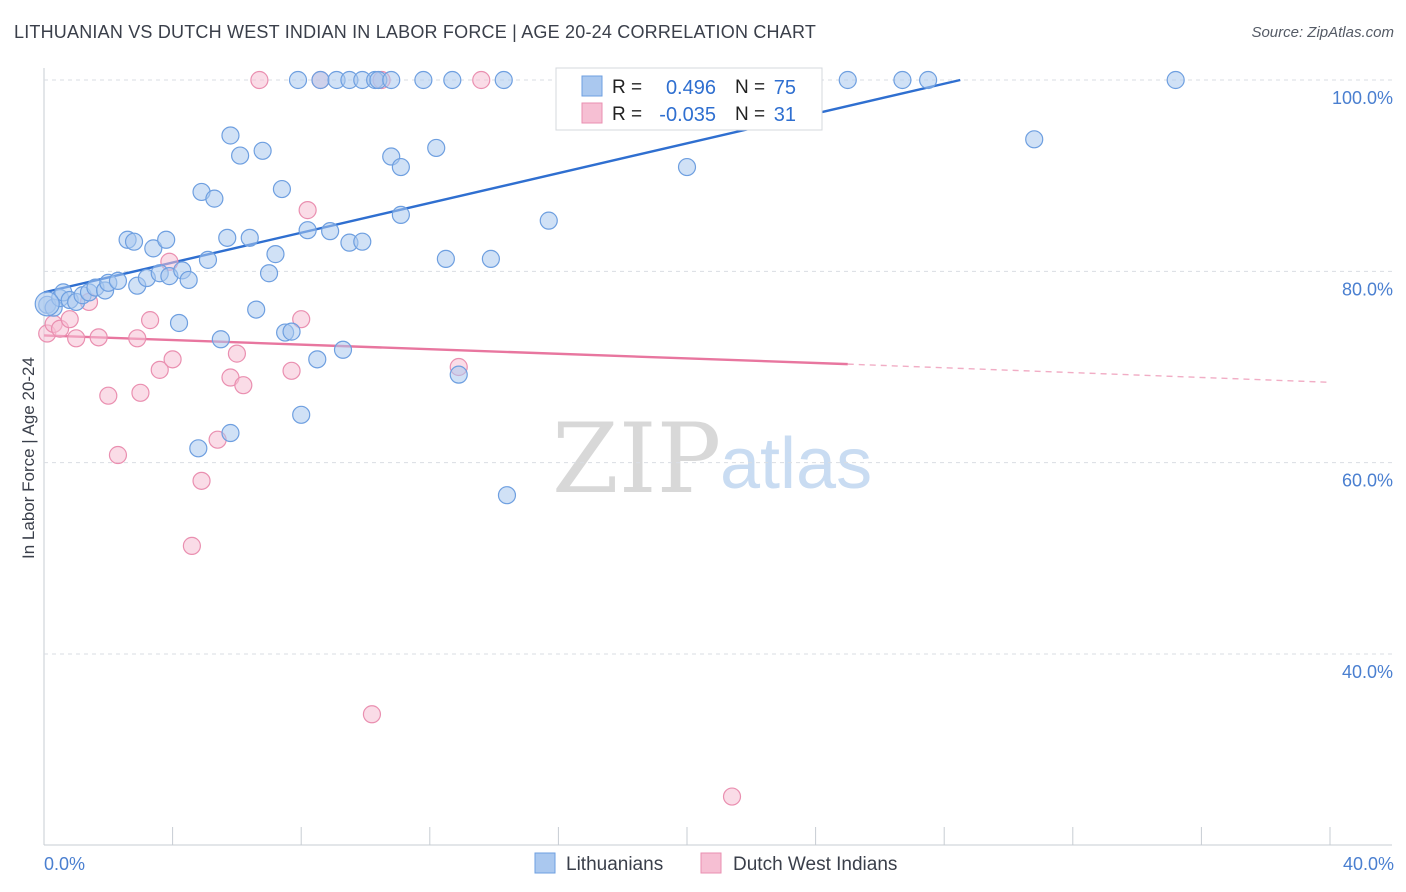 The width and height of the screenshot is (1406, 892). Describe the element at coordinates (1368, 864) in the screenshot. I see `x-tick-label-max: 40.0%` at that location.